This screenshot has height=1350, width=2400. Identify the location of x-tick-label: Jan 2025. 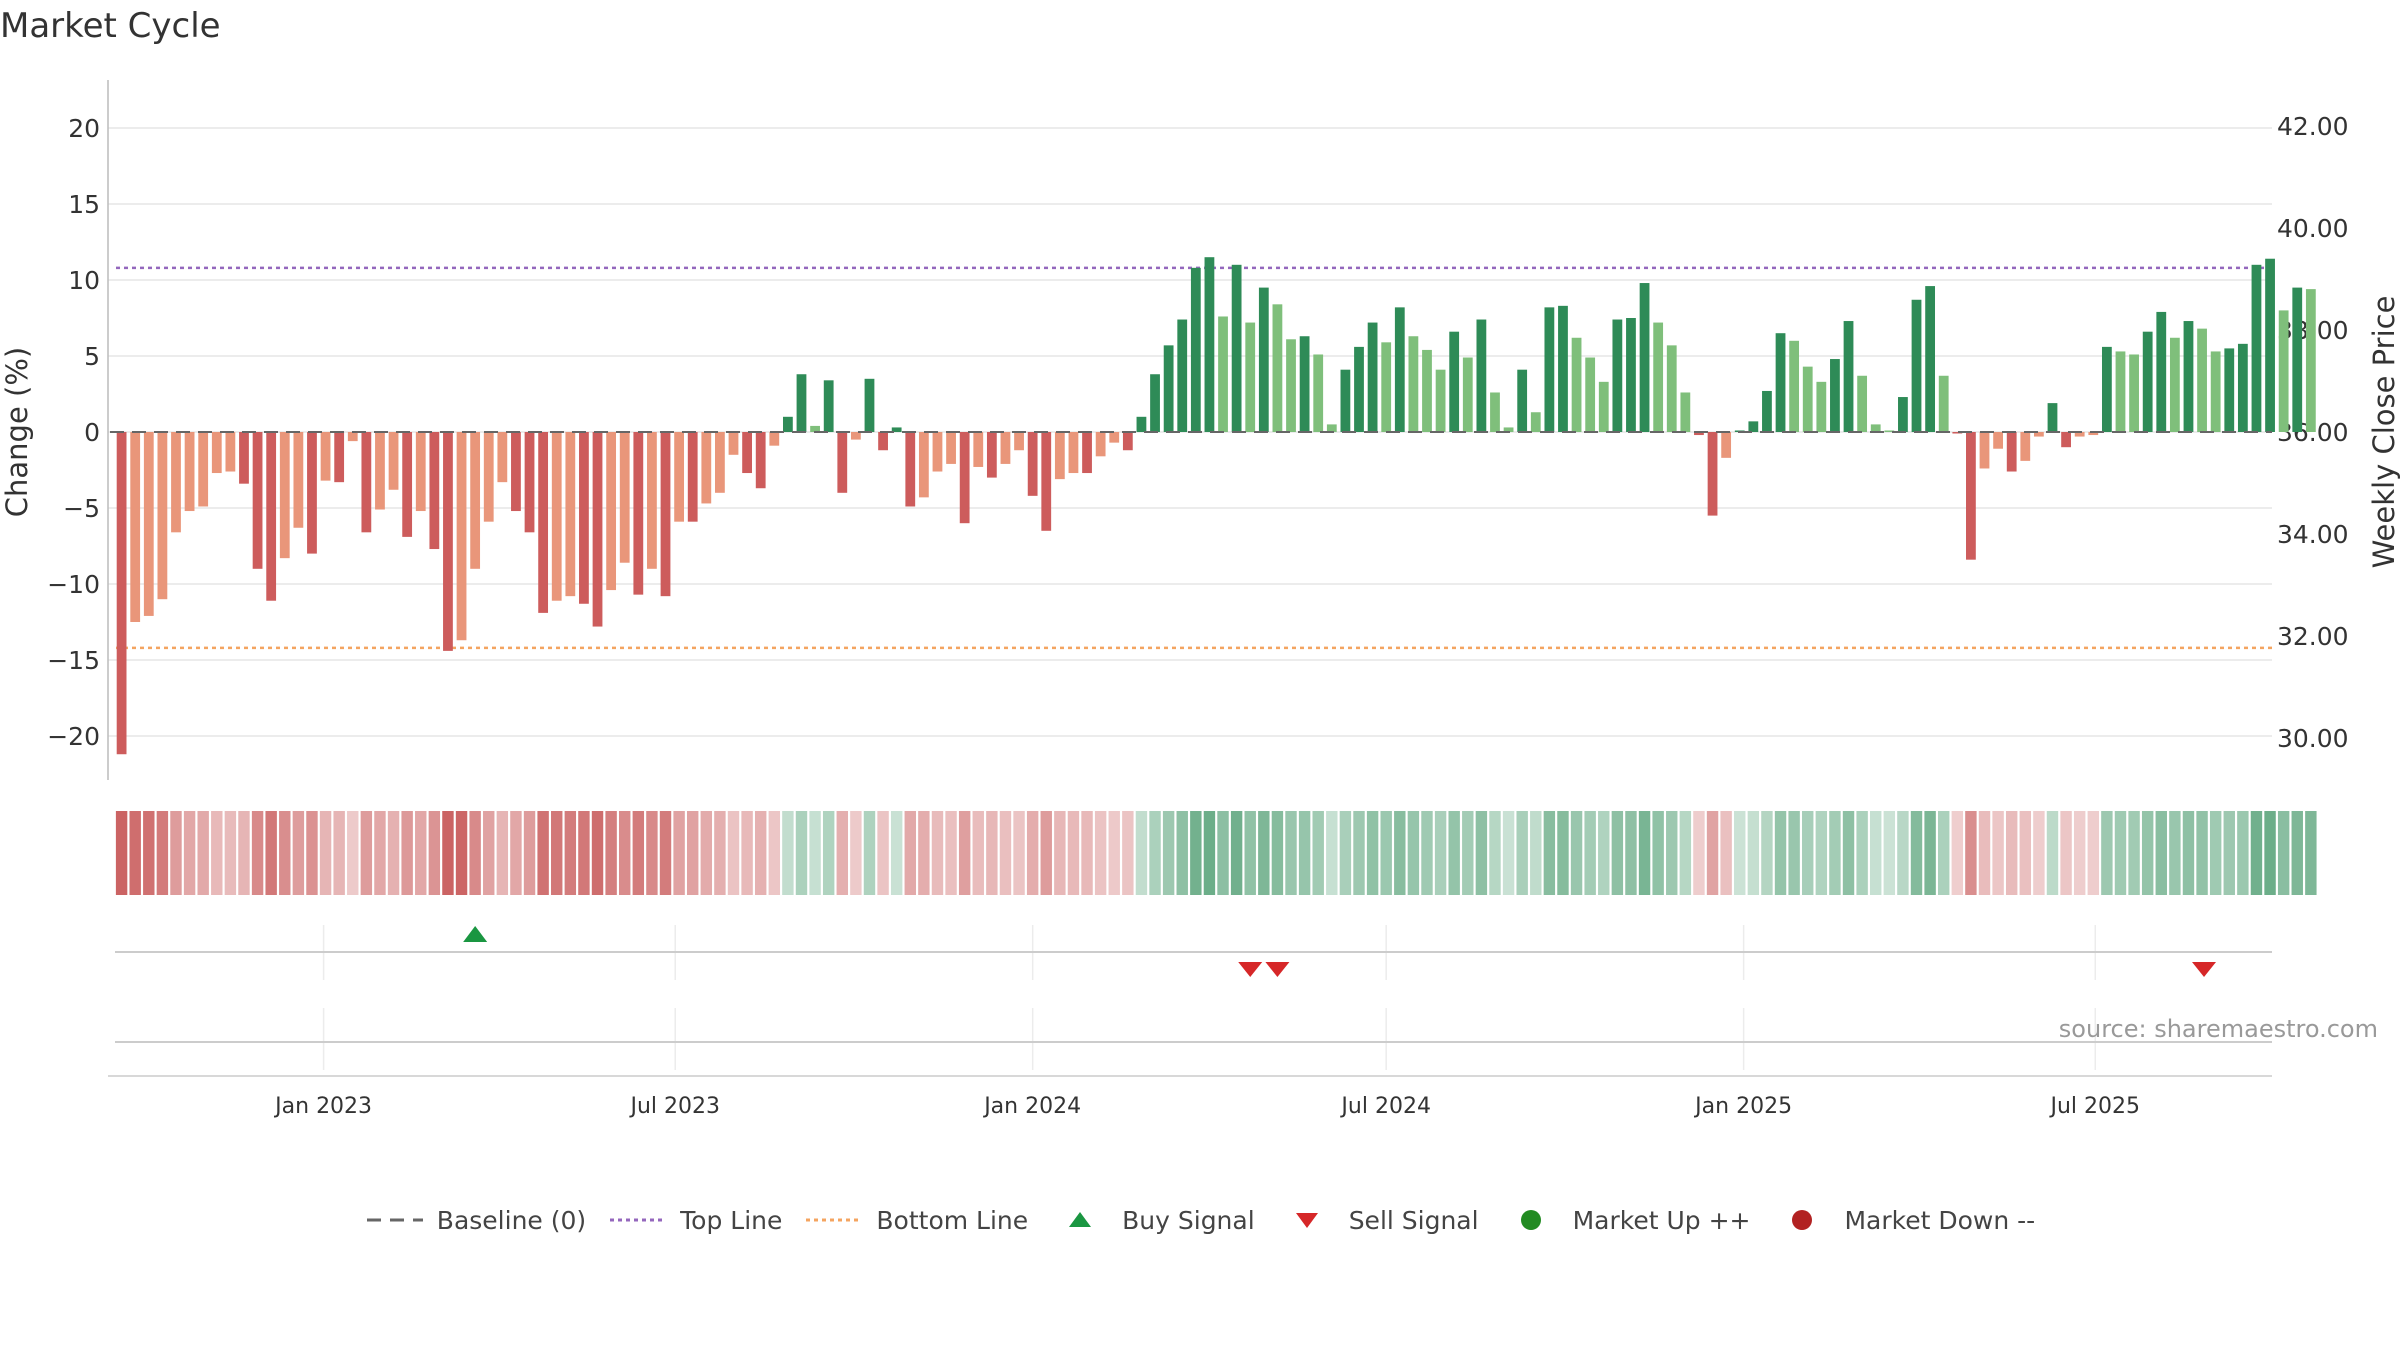
(1742, 1106).